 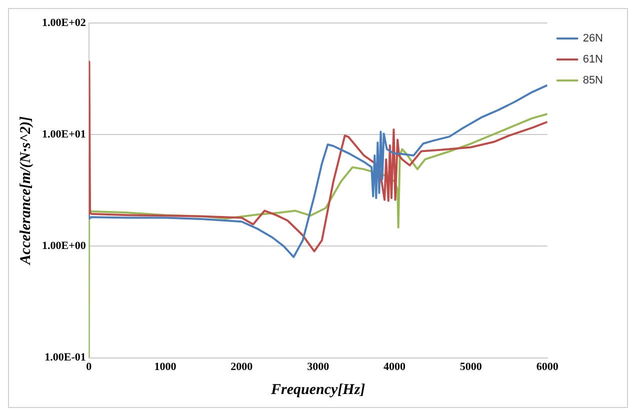 What do you see at coordinates (26, 191) in the screenshot?
I see `y-axis-title: Accelerance[m/(N·s^2)]` at bounding box center [26, 191].